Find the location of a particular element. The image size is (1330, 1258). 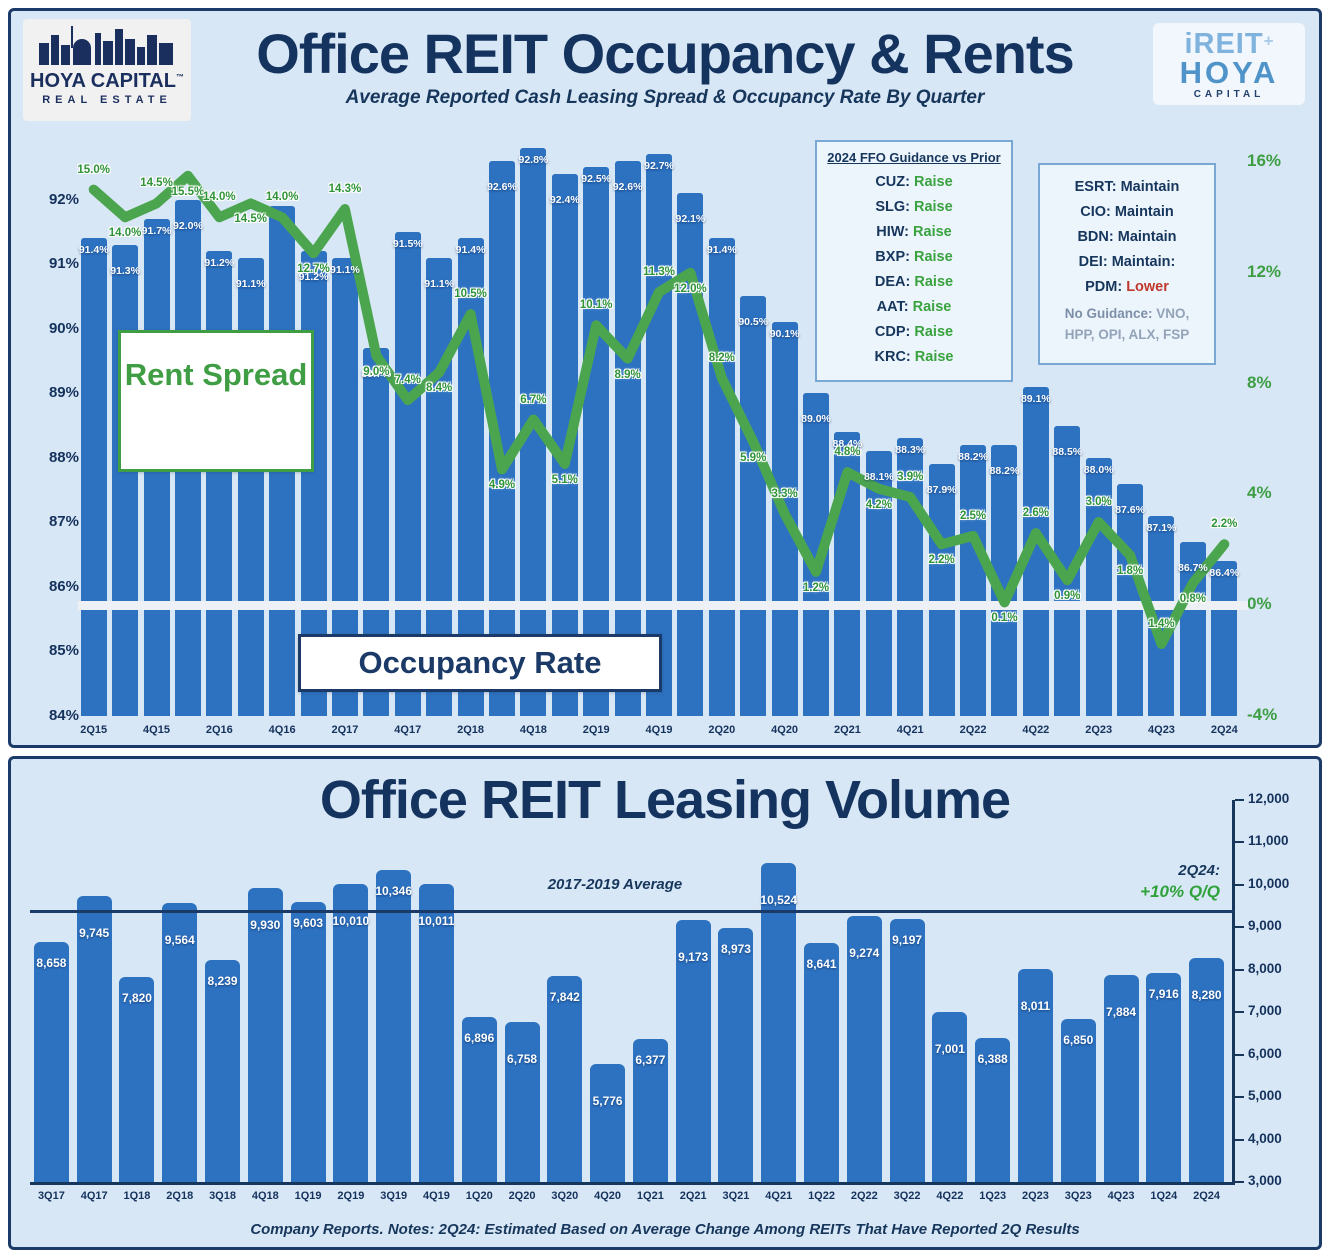

guidance-value: Maintain is located at coordinates (1144, 212).